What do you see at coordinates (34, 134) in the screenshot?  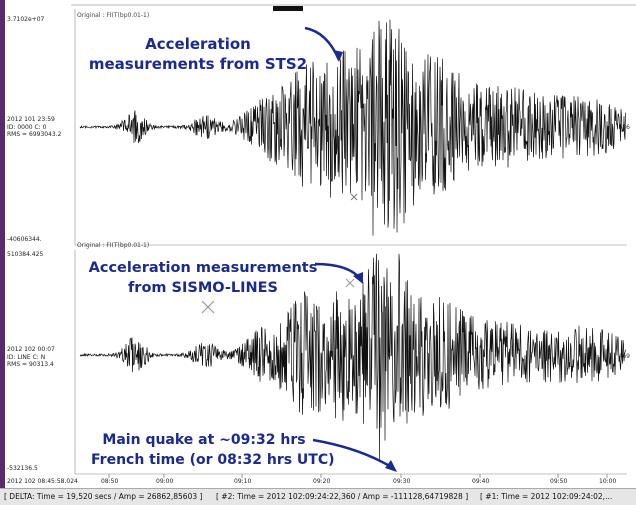 I see `panel1-info-rms: RMS = 6993043.2` at bounding box center [34, 134].